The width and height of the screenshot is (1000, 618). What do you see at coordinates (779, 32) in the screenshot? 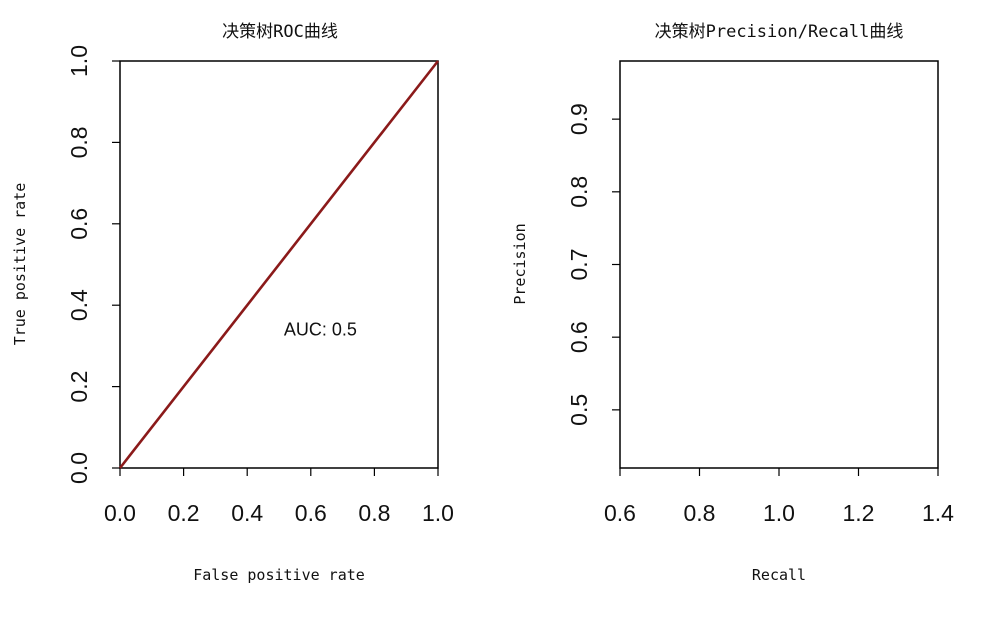
I see `pr-title: 决策树Precision/Recall曲线` at bounding box center [779, 32].